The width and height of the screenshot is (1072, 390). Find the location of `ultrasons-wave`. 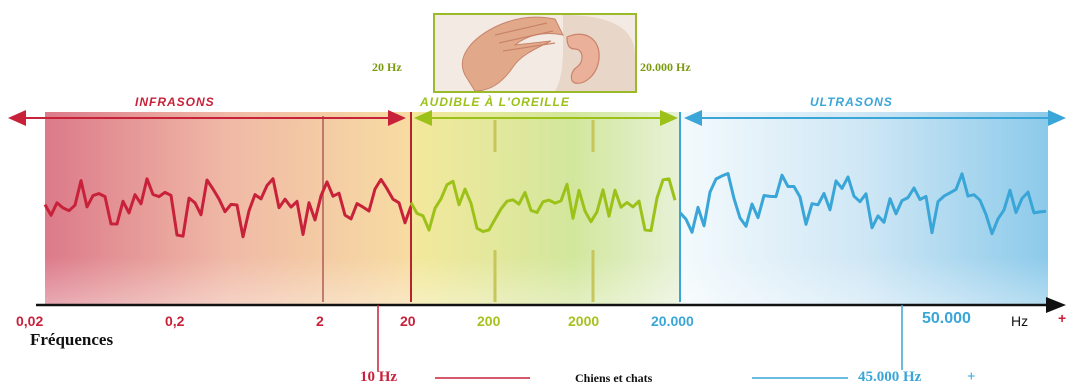

ultrasons-wave is located at coordinates (862, 204).